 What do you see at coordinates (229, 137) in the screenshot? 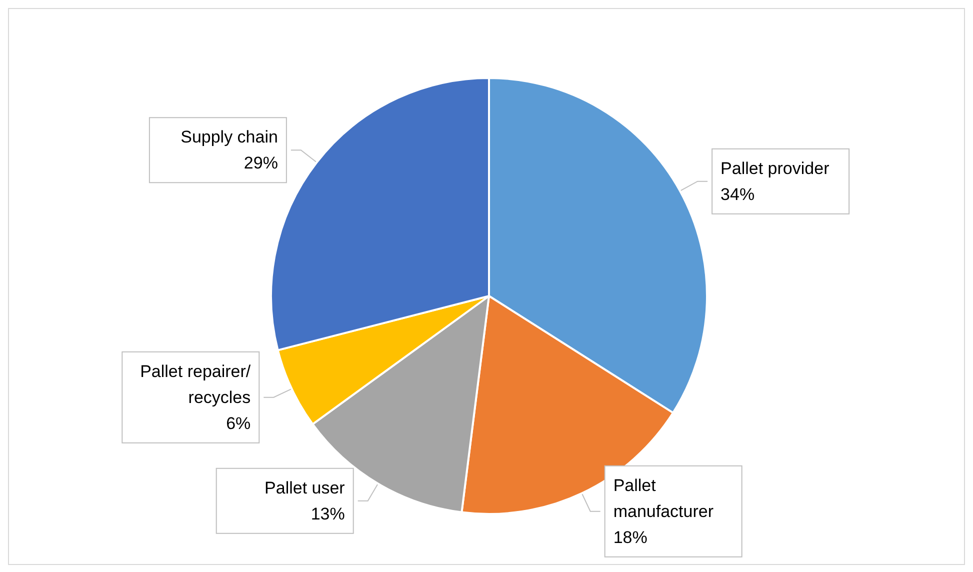
I see `slice-label: Supply chain` at bounding box center [229, 137].